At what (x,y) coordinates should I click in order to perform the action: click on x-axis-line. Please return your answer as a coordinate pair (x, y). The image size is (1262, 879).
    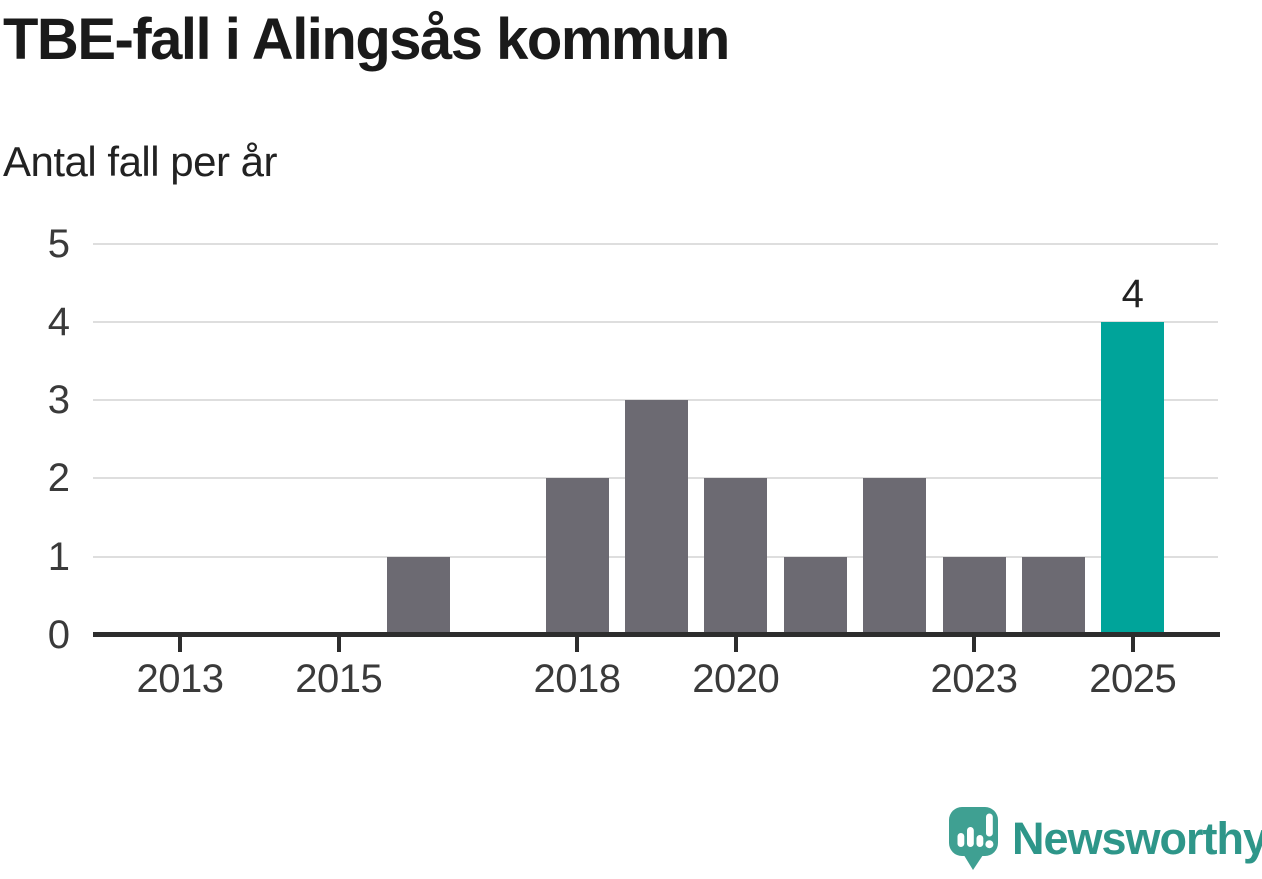
    Looking at the image, I should click on (656, 634).